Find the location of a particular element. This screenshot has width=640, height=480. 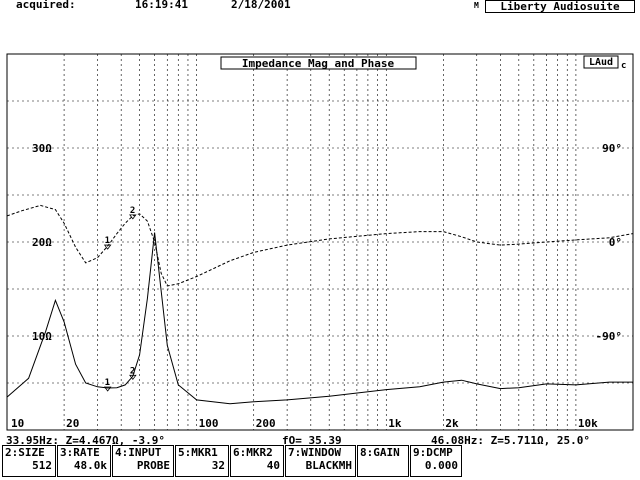

fkey-label: 7:WINDOW is located at coordinates (314, 452).